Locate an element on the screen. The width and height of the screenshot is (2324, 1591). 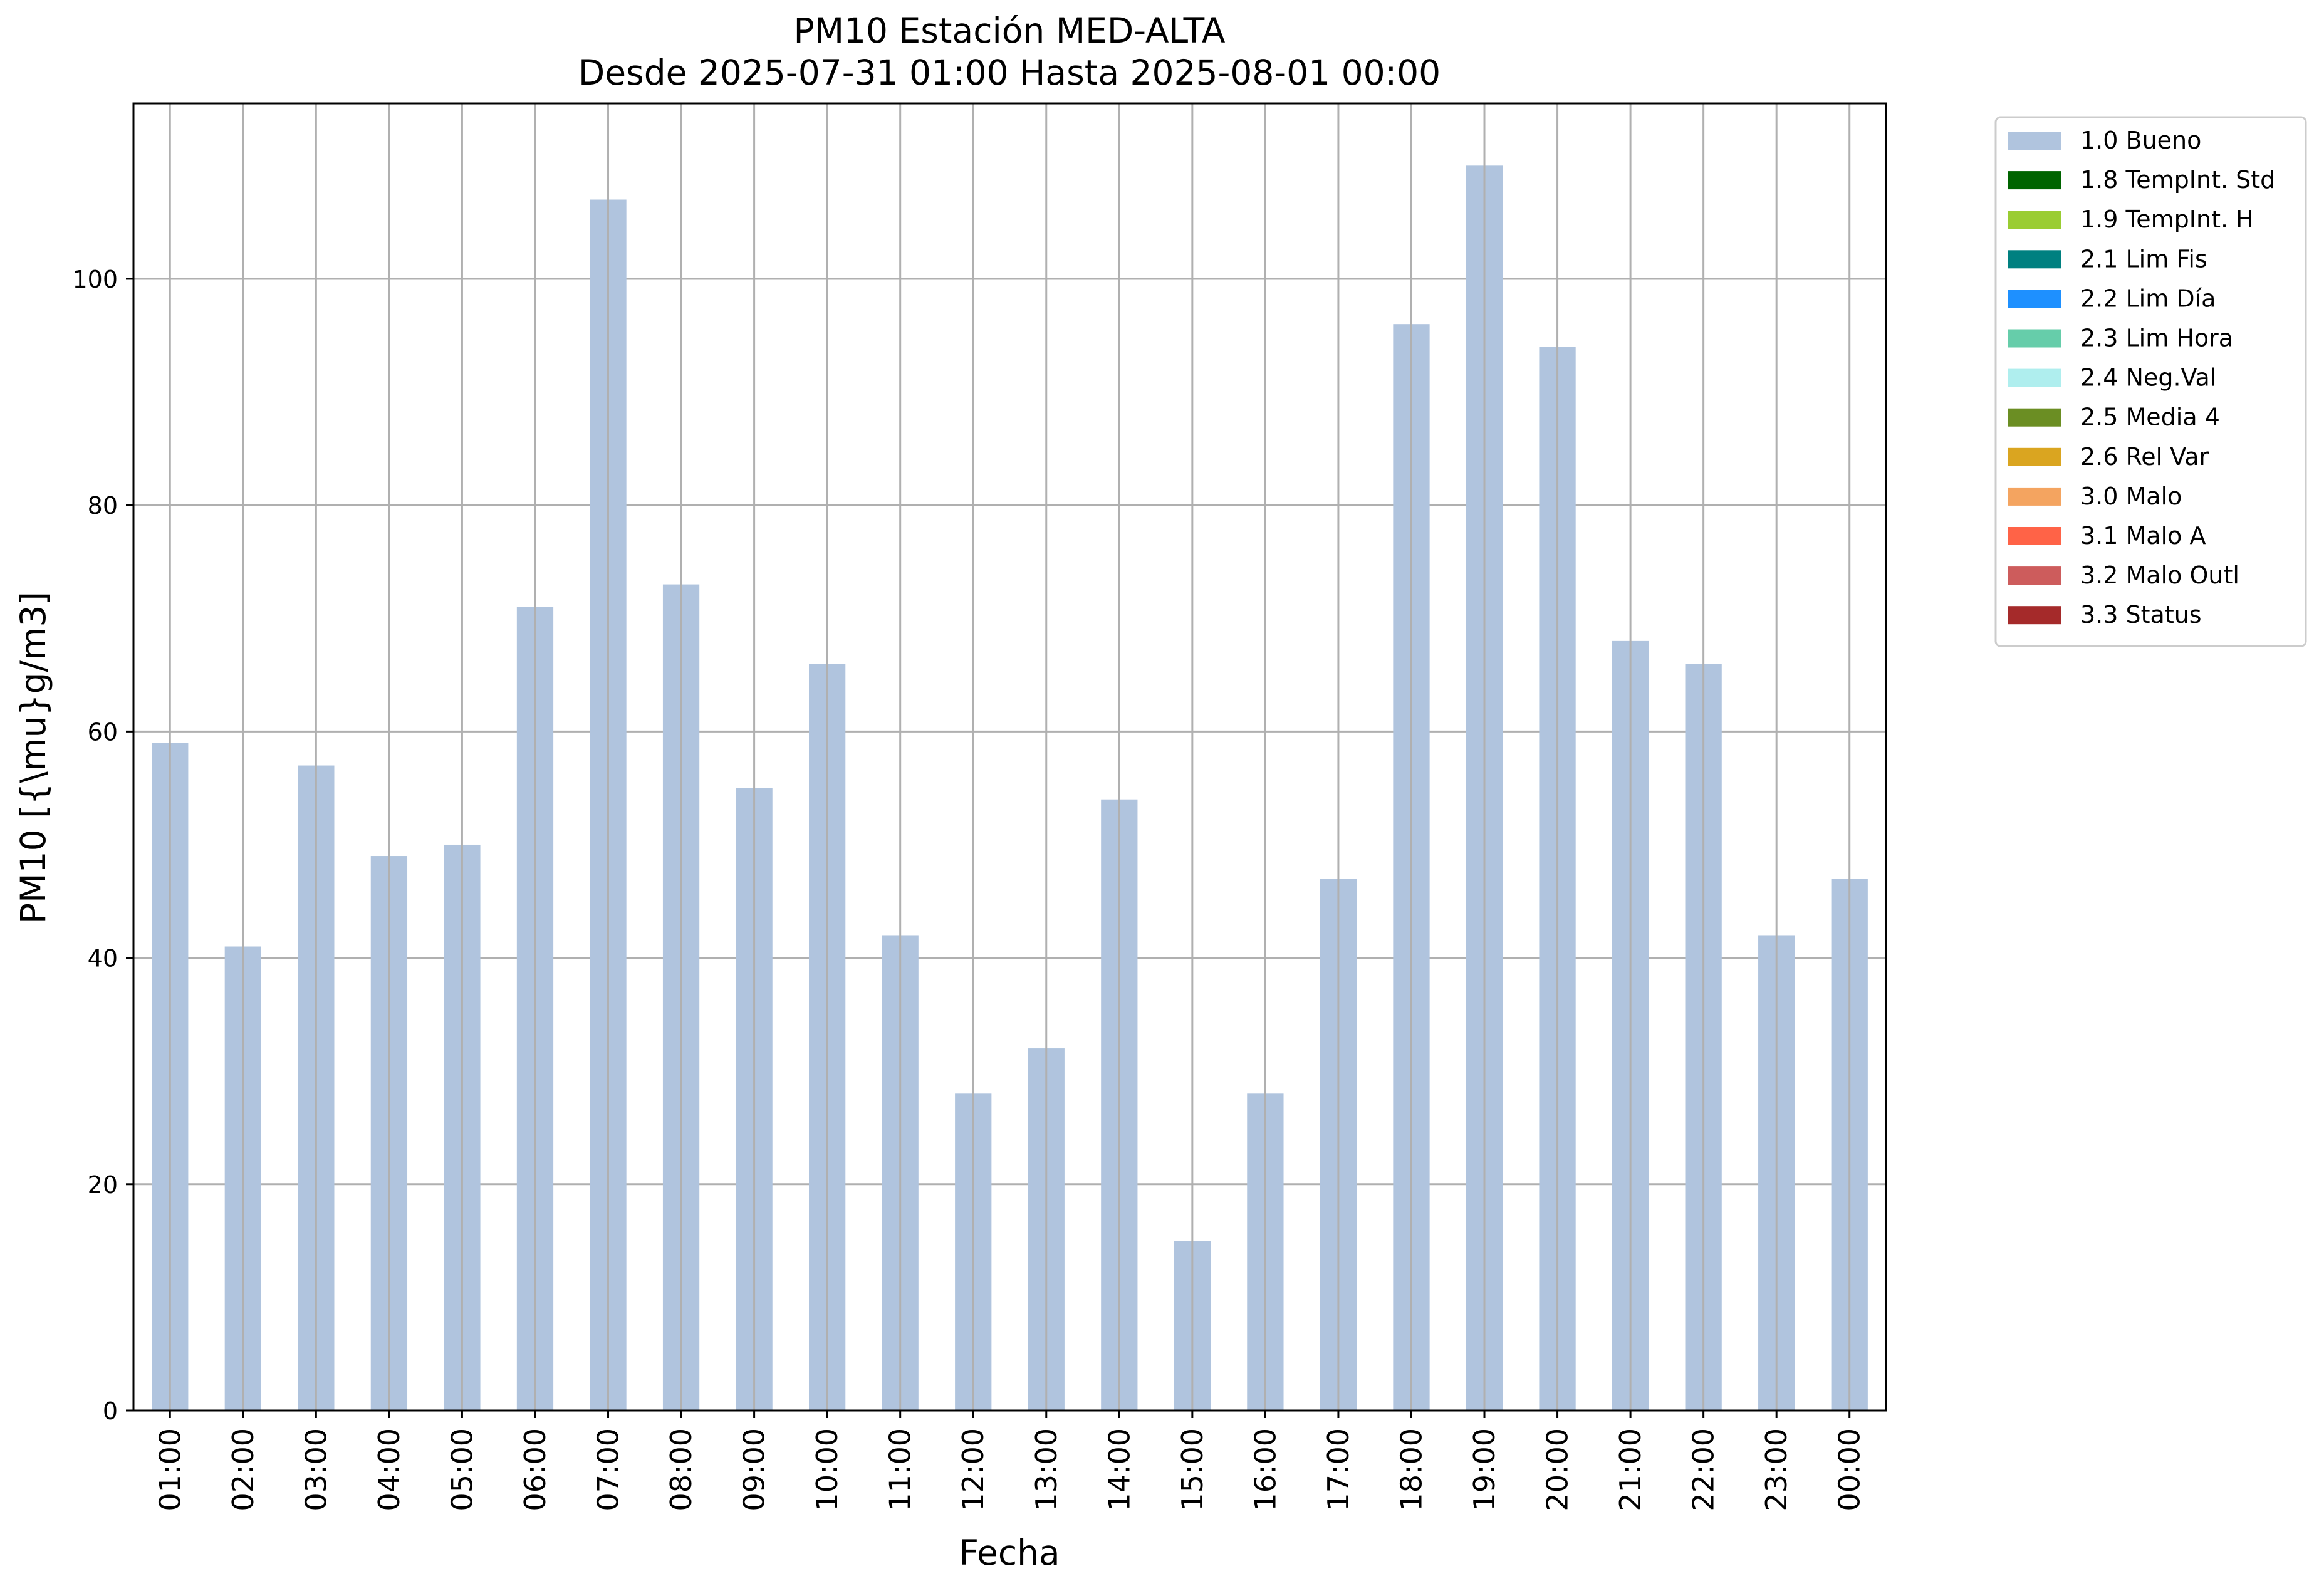
x-tick-label: 08:00 is located at coordinates (681, 1469).